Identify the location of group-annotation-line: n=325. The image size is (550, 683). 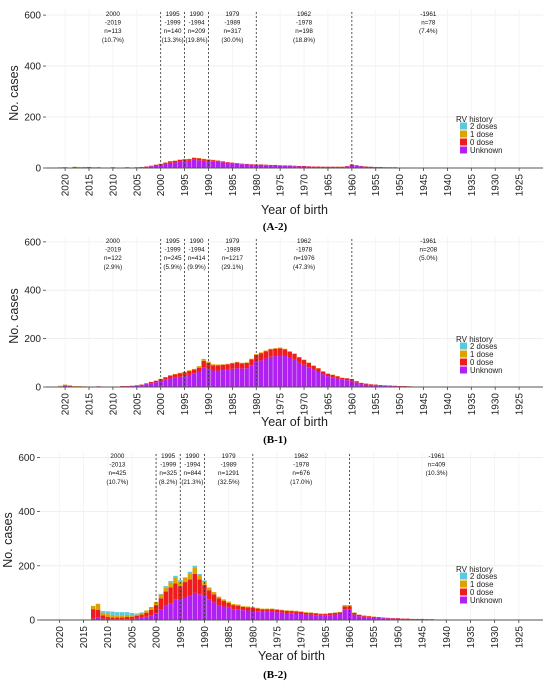
(168, 473).